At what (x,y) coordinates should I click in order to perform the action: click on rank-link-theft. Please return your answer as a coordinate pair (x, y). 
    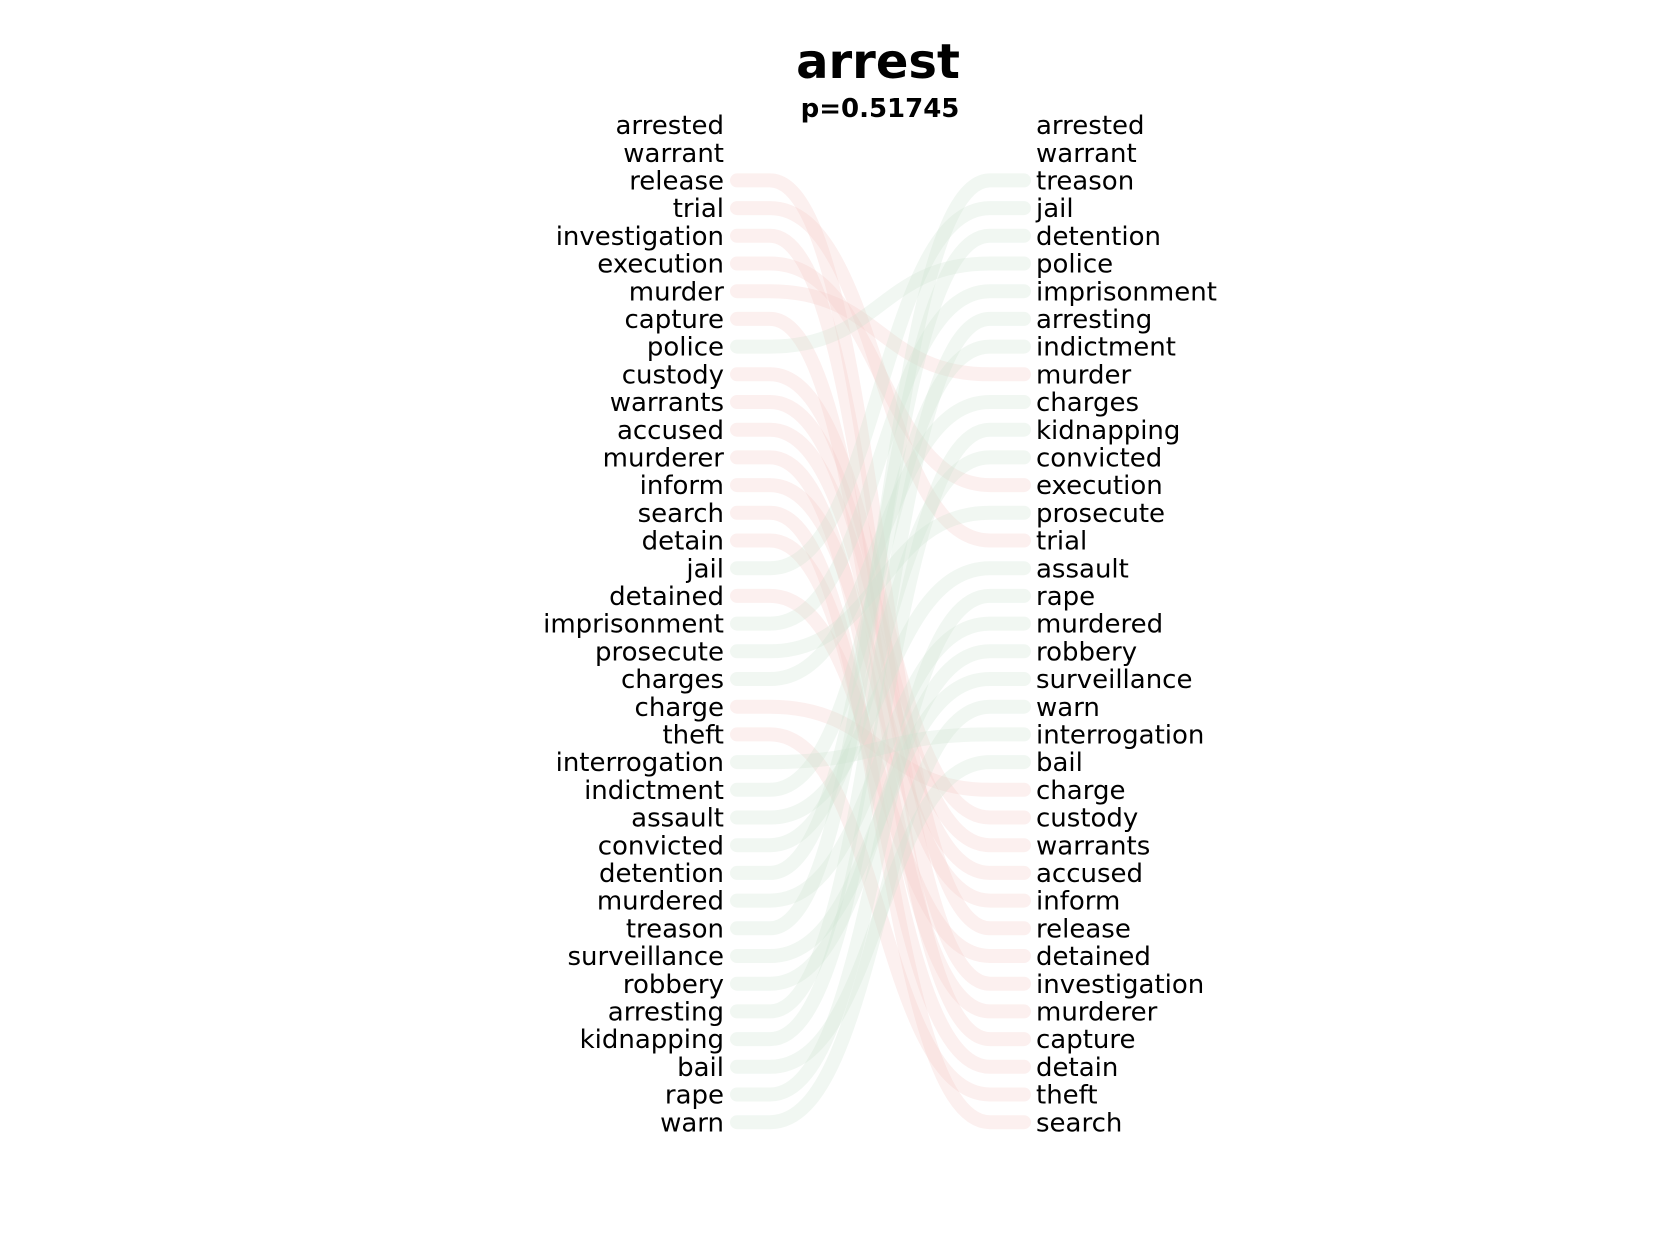
    Looking at the image, I should click on (880, 914).